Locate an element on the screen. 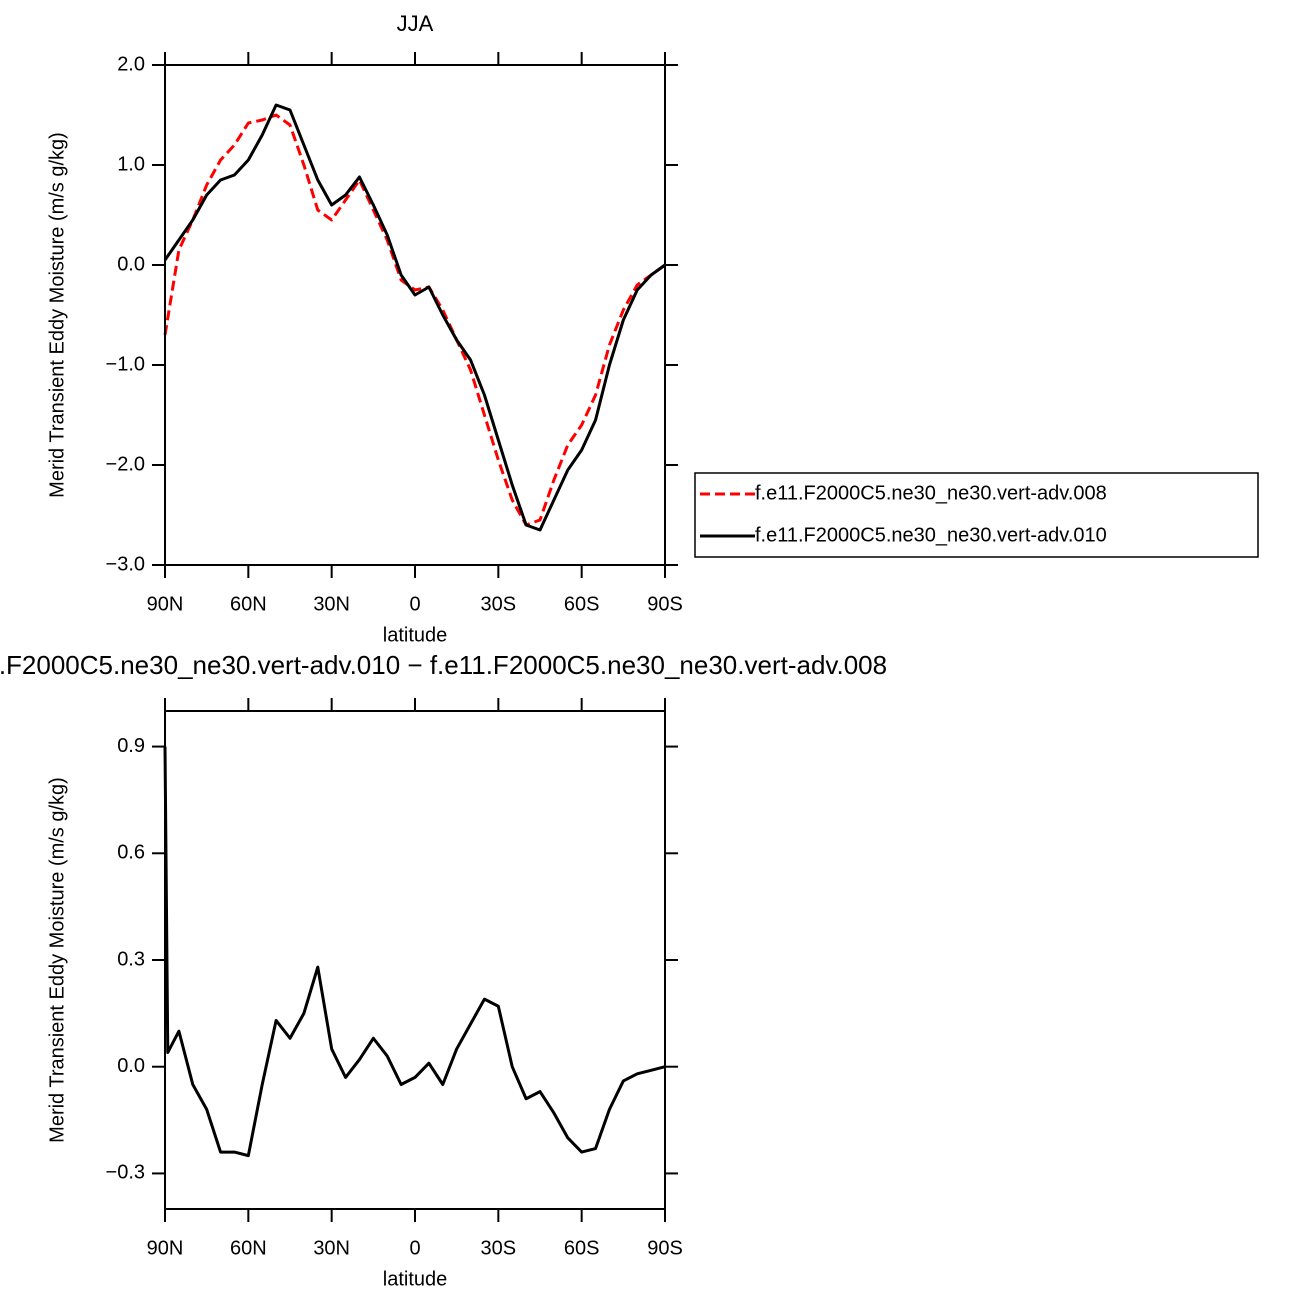 The width and height of the screenshot is (1303, 1303). chart-title: JJA is located at coordinates (415, 23).